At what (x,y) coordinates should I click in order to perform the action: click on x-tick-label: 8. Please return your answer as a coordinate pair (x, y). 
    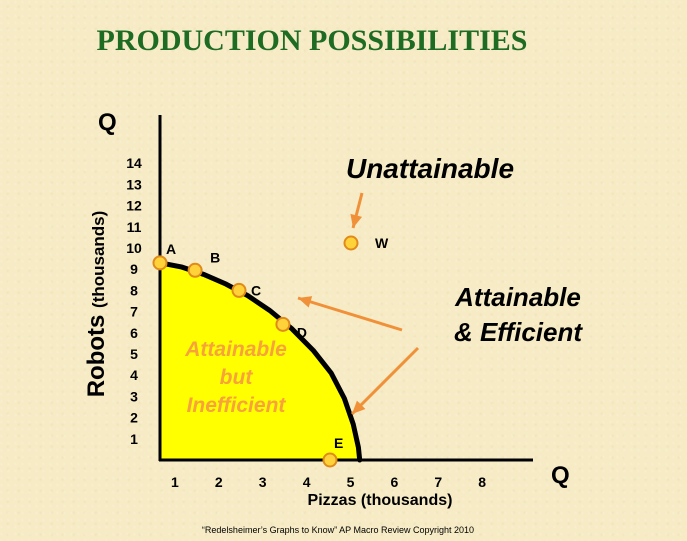
    Looking at the image, I should click on (482, 482).